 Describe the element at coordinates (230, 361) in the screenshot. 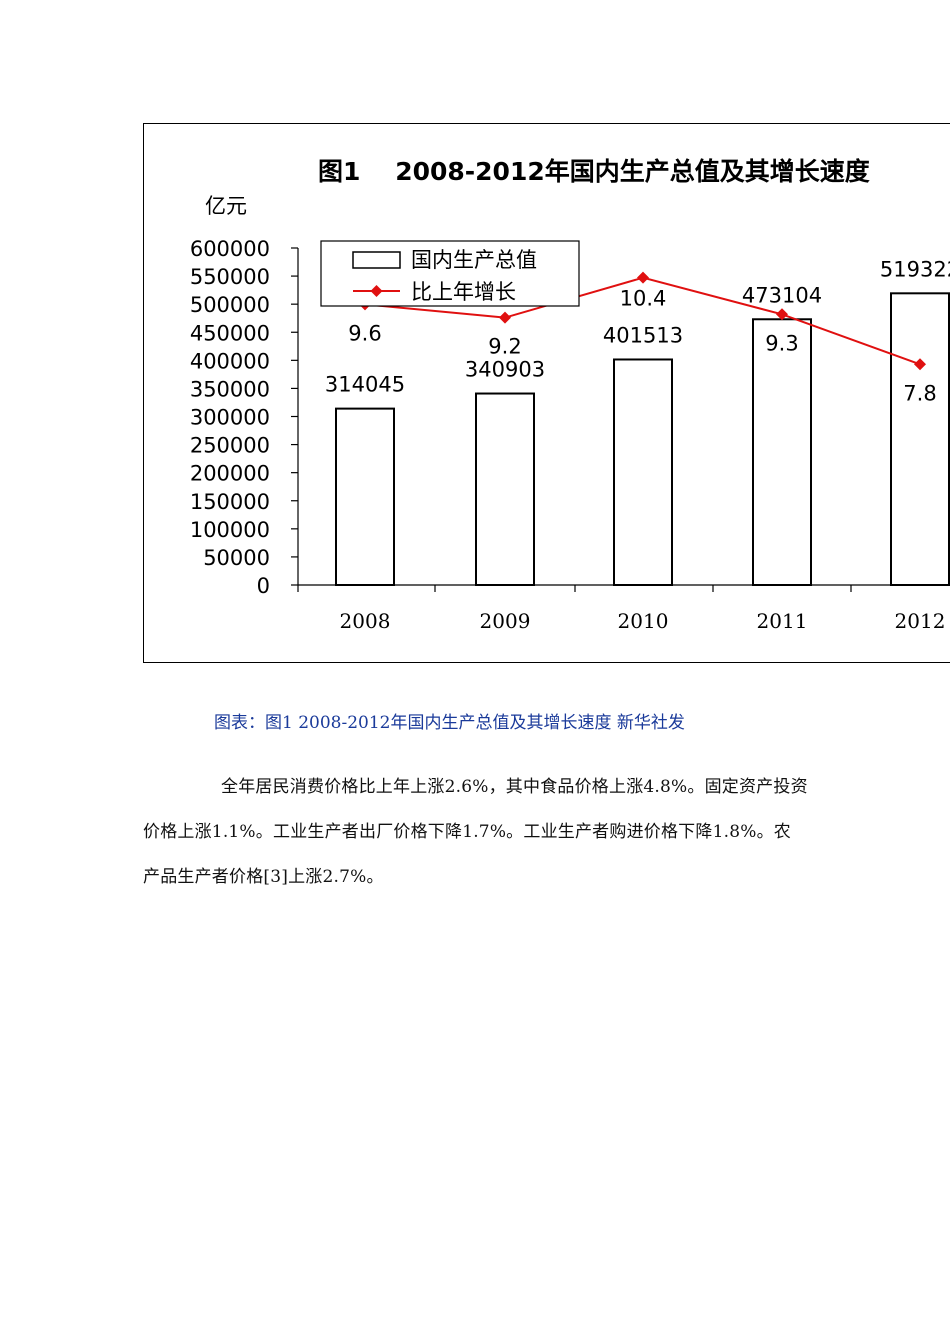

I see `y-tick-label: 400000` at that location.